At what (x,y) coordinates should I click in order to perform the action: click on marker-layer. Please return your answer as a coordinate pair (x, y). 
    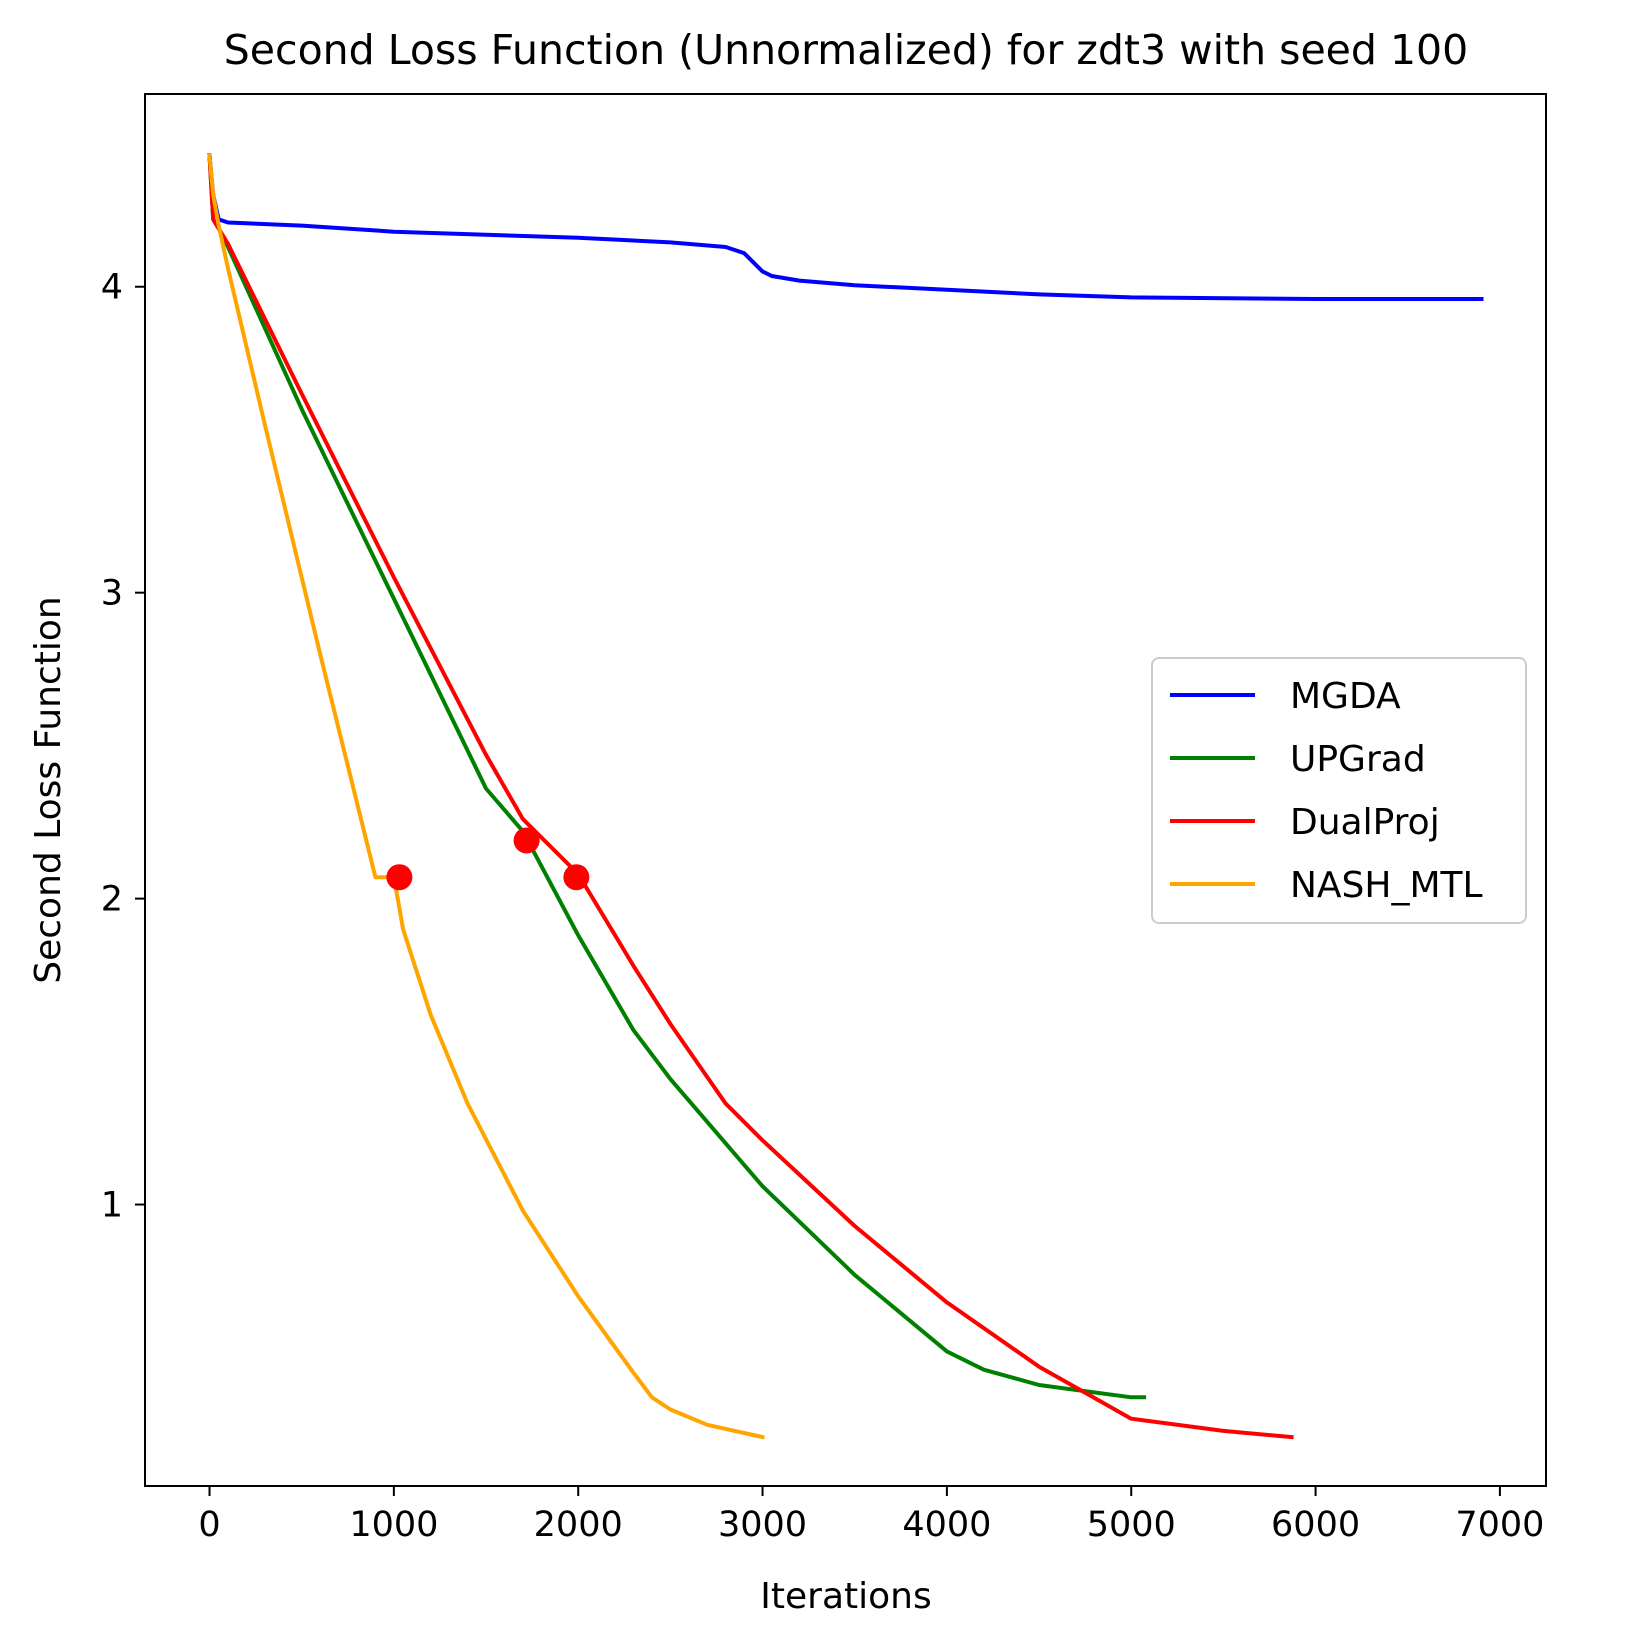
    Looking at the image, I should click on (488, 859).